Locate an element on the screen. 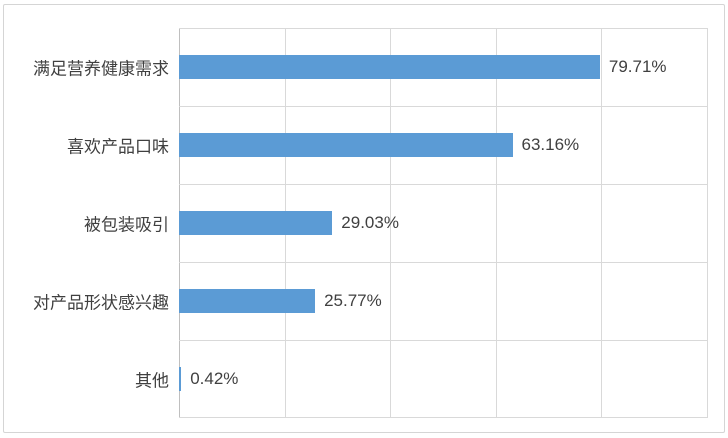  category-label: 被包装吸引 is located at coordinates (126, 225).